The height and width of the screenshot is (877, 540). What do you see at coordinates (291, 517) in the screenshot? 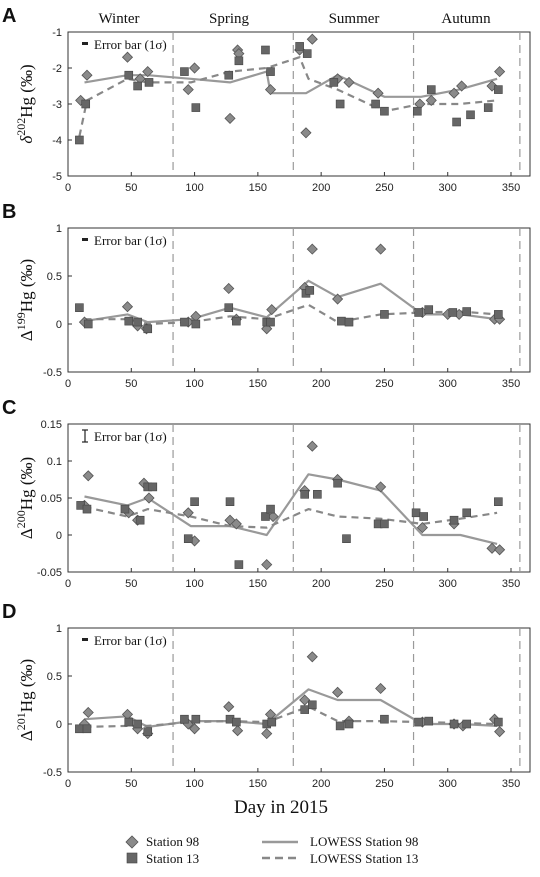
I see `lowess-13-line` at bounding box center [291, 517].